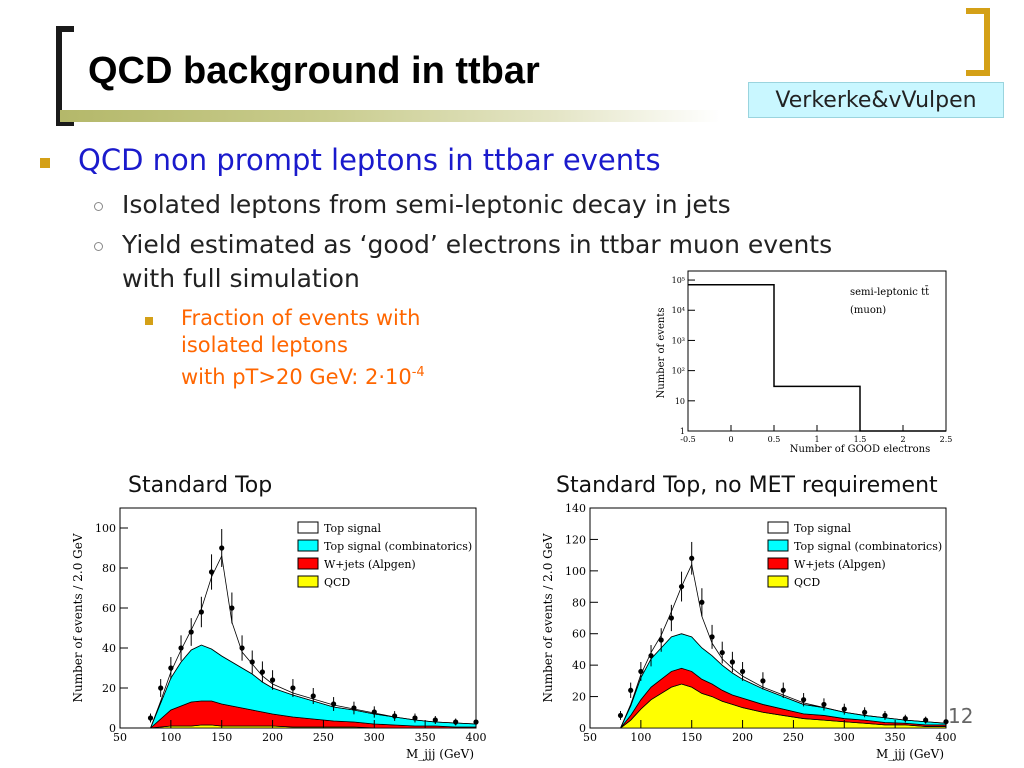 Image resolution: width=1024 pixels, height=768 pixels. What do you see at coordinates (661, 353) in the screenshot?
I see `y-axis-label: Number of events` at bounding box center [661, 353].